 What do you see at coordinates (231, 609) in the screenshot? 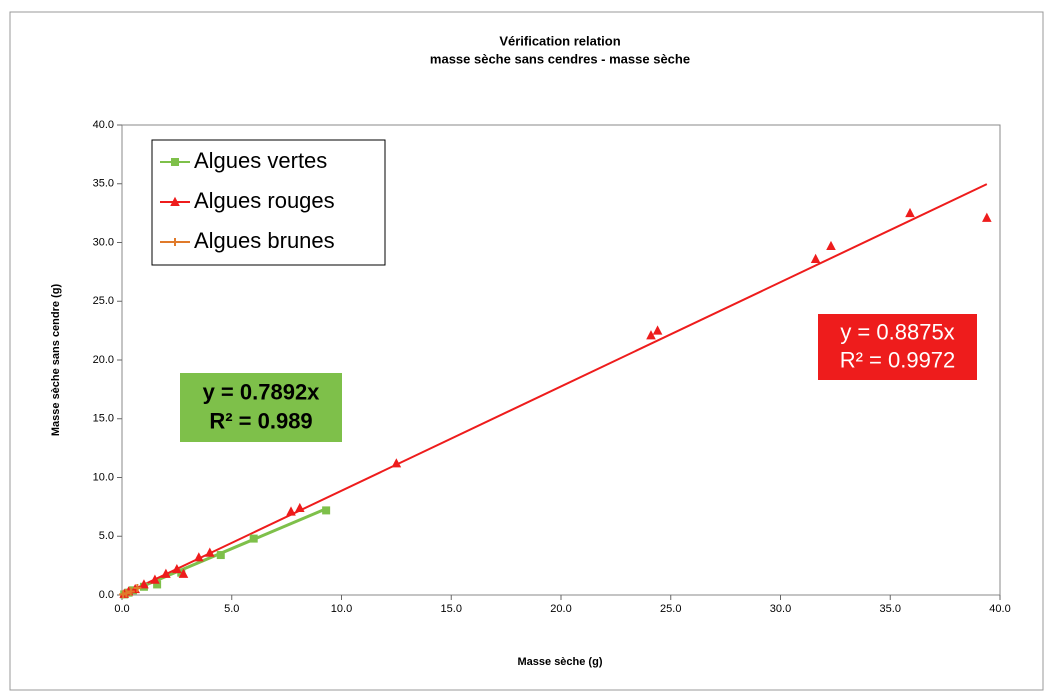
I see `x-tick-label: 5.0` at bounding box center [231, 609].